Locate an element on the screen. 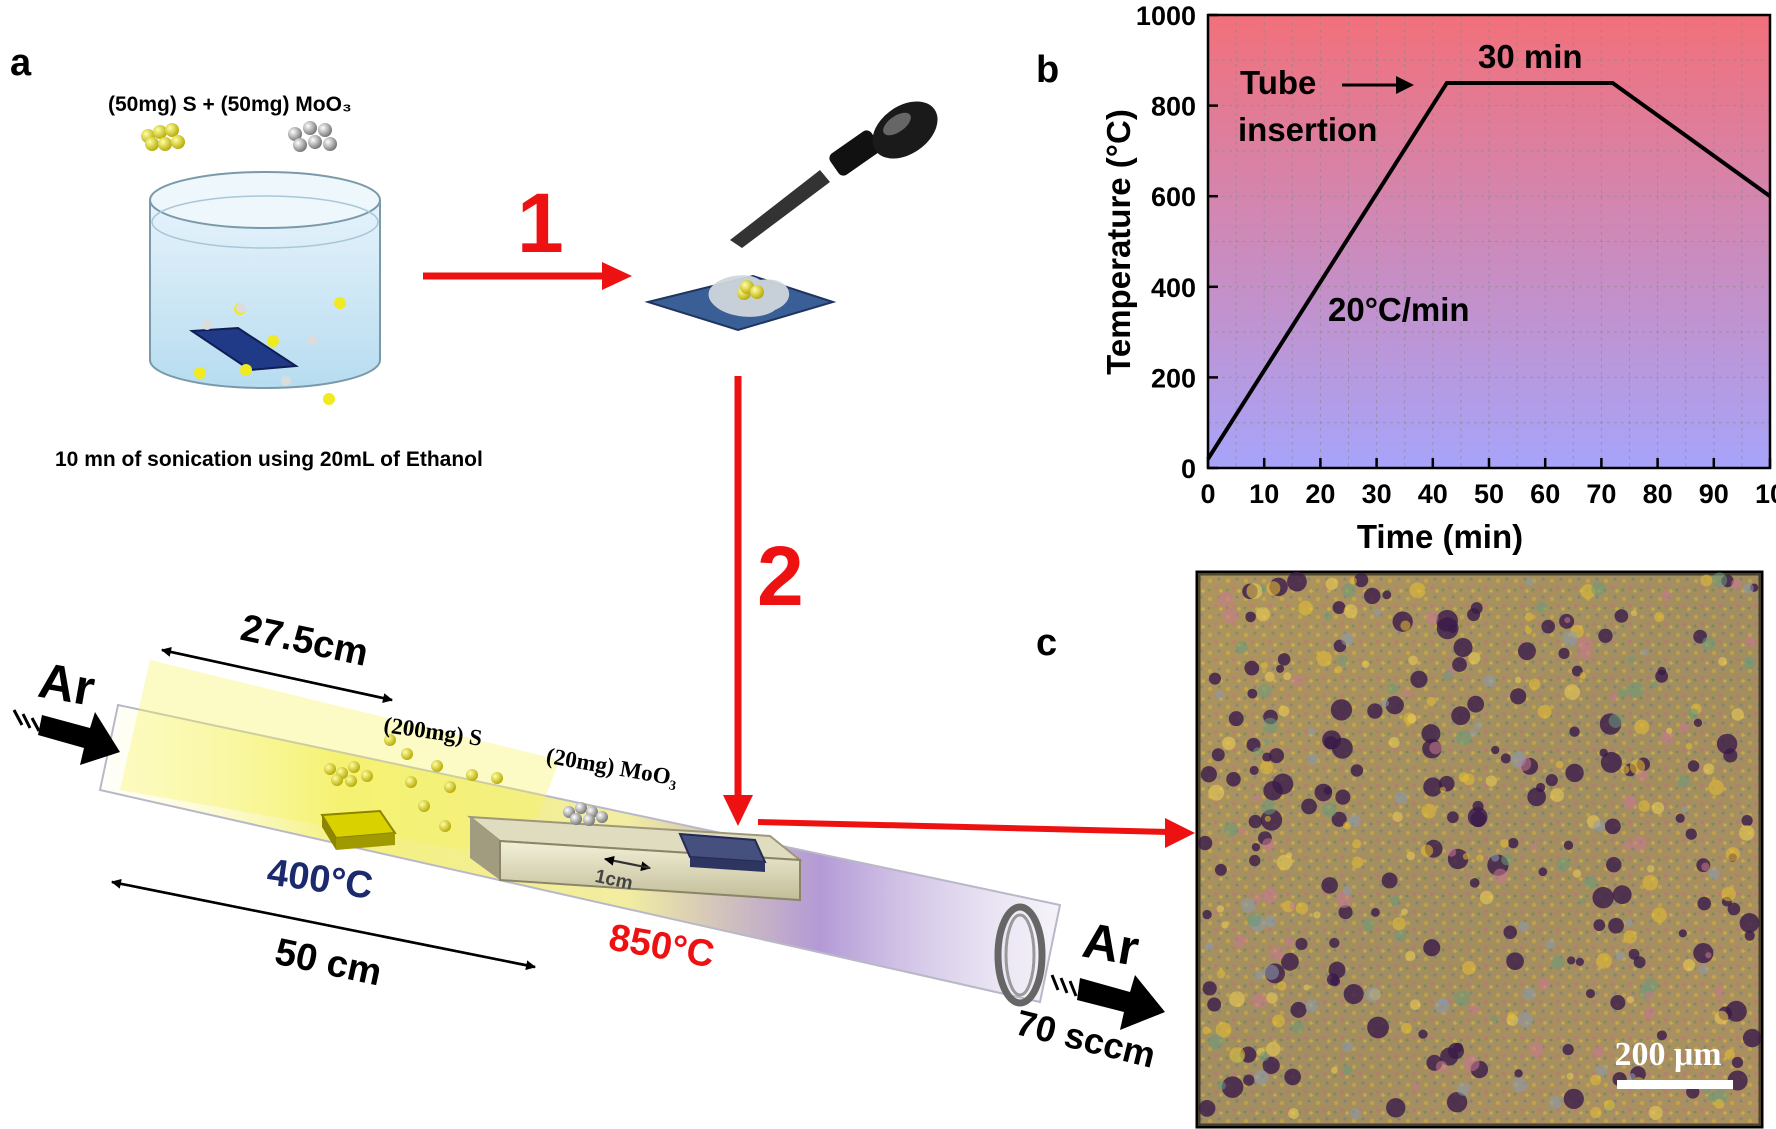 This screenshot has width=1776, height=1129. rate-annotation: 20°C/min is located at coordinates (1399, 309).